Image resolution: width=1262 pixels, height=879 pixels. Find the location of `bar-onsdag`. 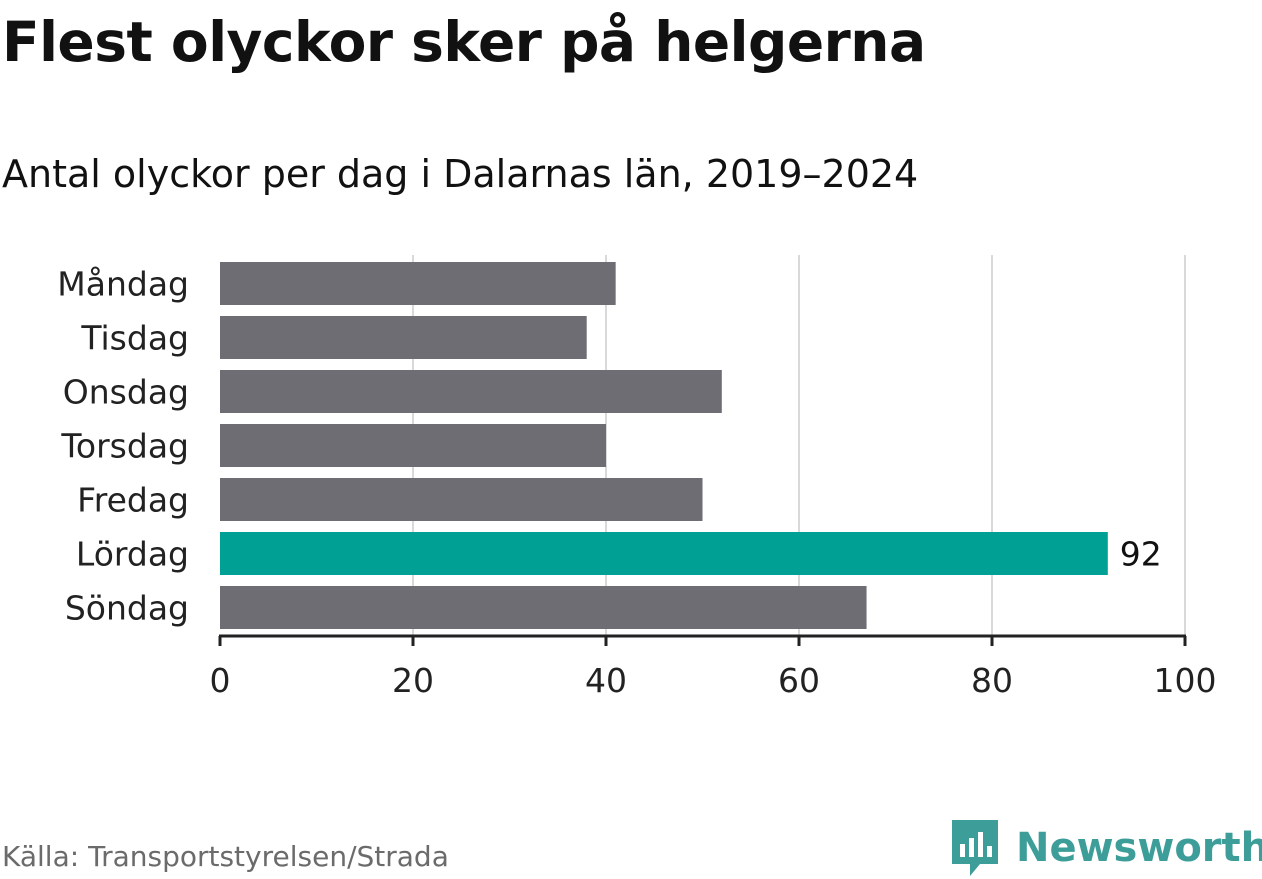

bar-onsdag is located at coordinates (471, 391).